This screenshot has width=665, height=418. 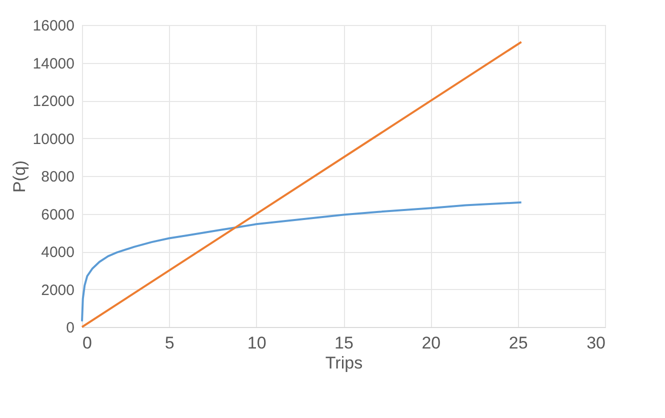 I want to click on y-tick-label: 6000, so click(x=57, y=215).